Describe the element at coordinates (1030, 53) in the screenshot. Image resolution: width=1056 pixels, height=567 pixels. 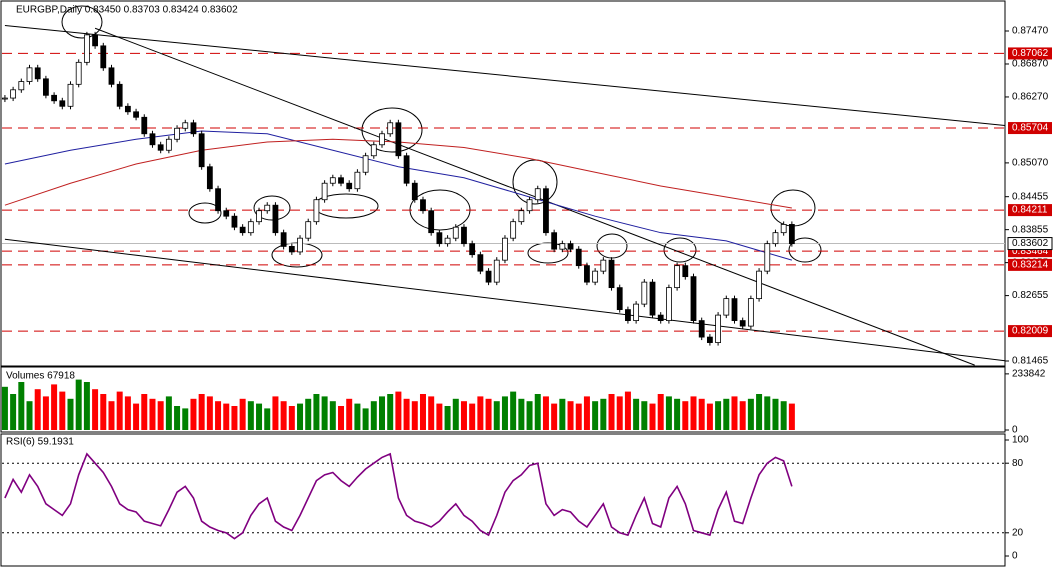
I see `level-label: 0.87062` at that location.